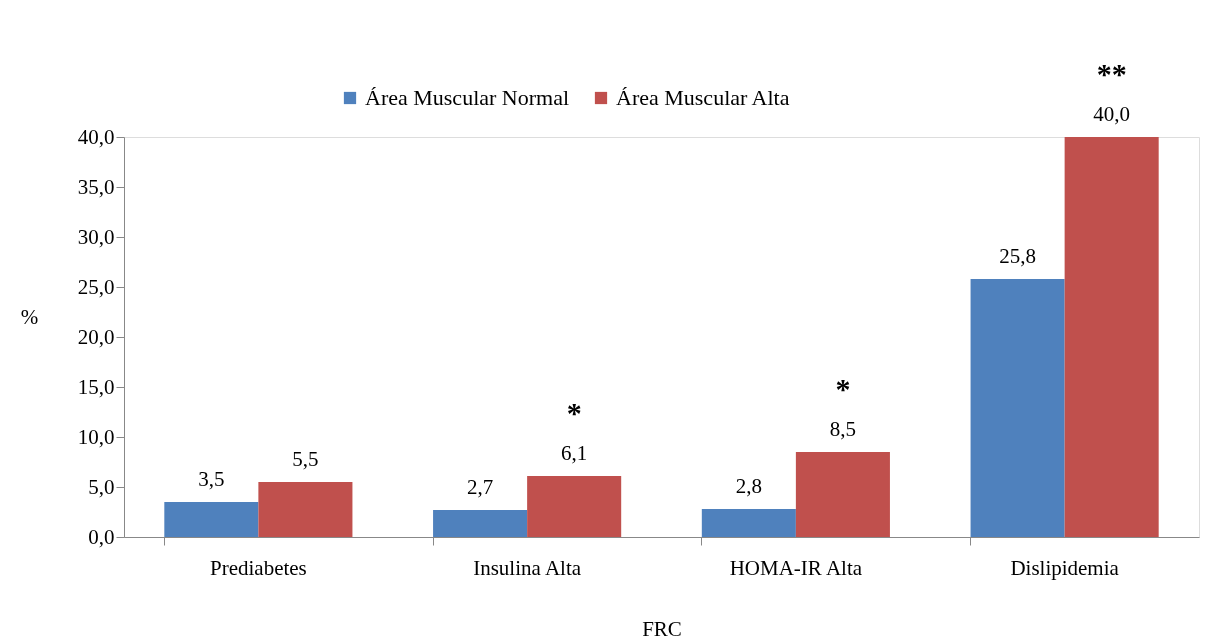 This screenshot has width=1214, height=637. I want to click on data-label: 2,8, so click(748, 486).